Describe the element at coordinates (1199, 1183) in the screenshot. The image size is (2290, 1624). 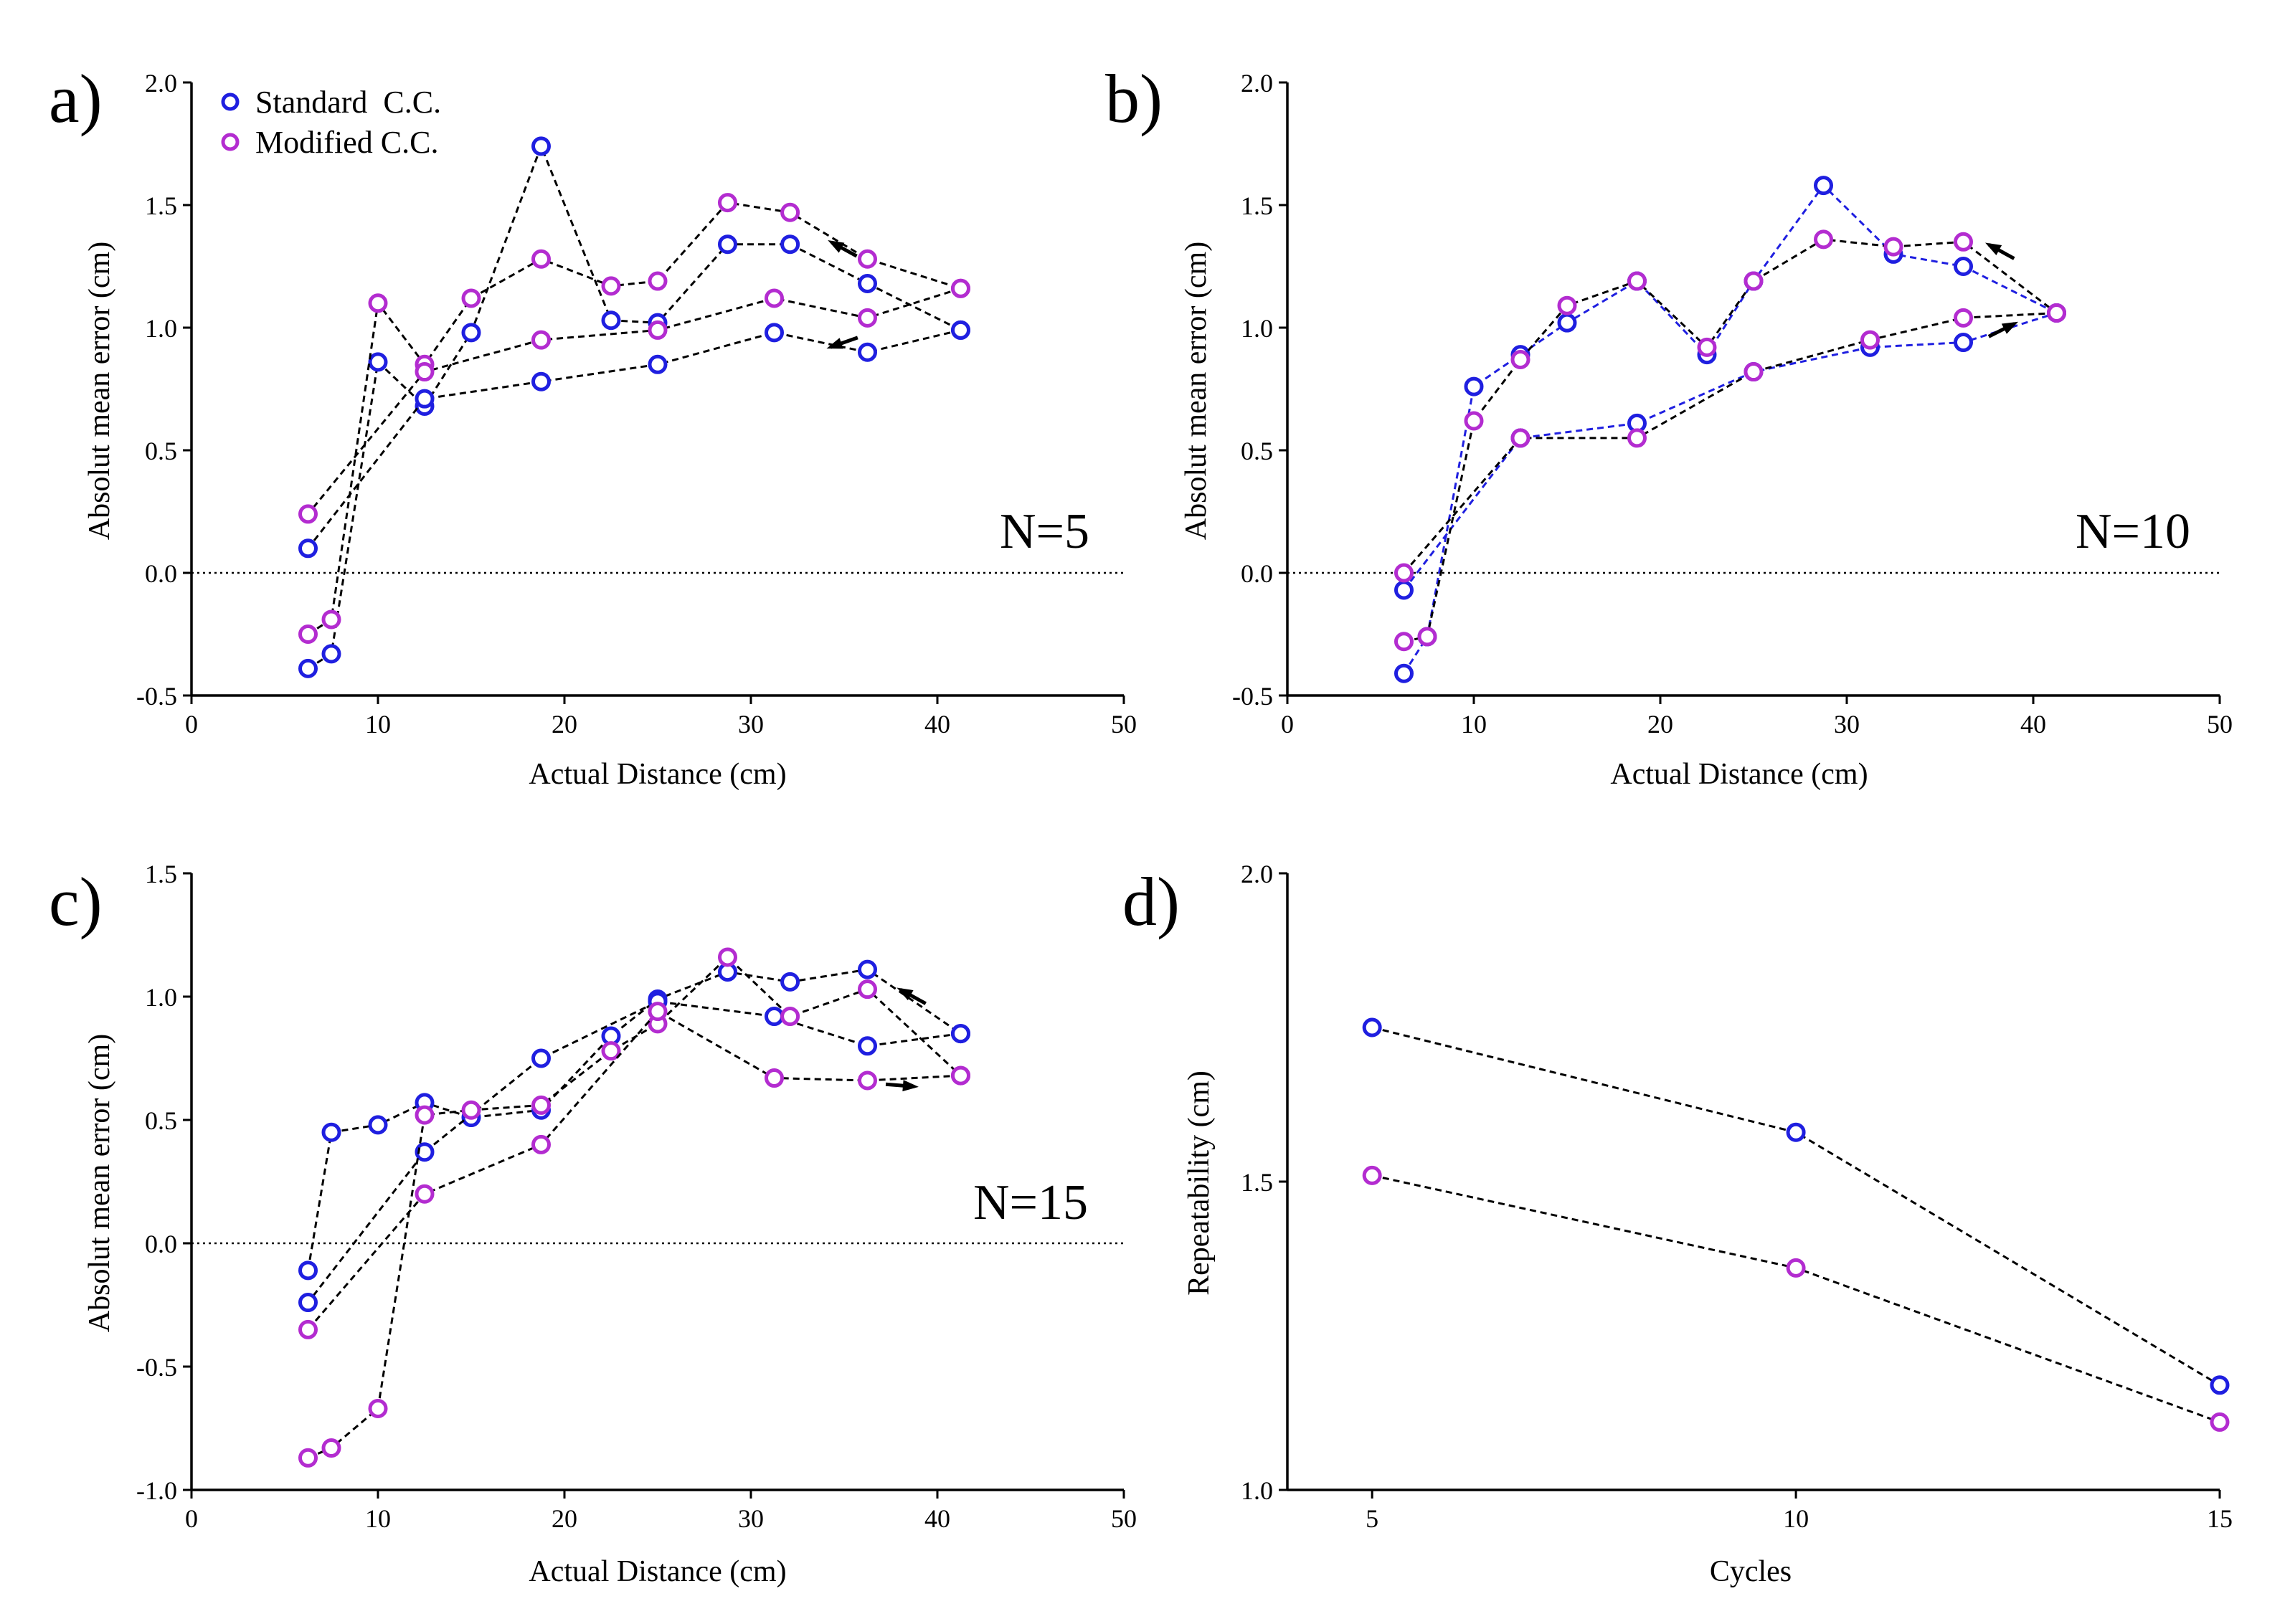
I see `y-axis-title-d: Repeatability (cm)` at that location.